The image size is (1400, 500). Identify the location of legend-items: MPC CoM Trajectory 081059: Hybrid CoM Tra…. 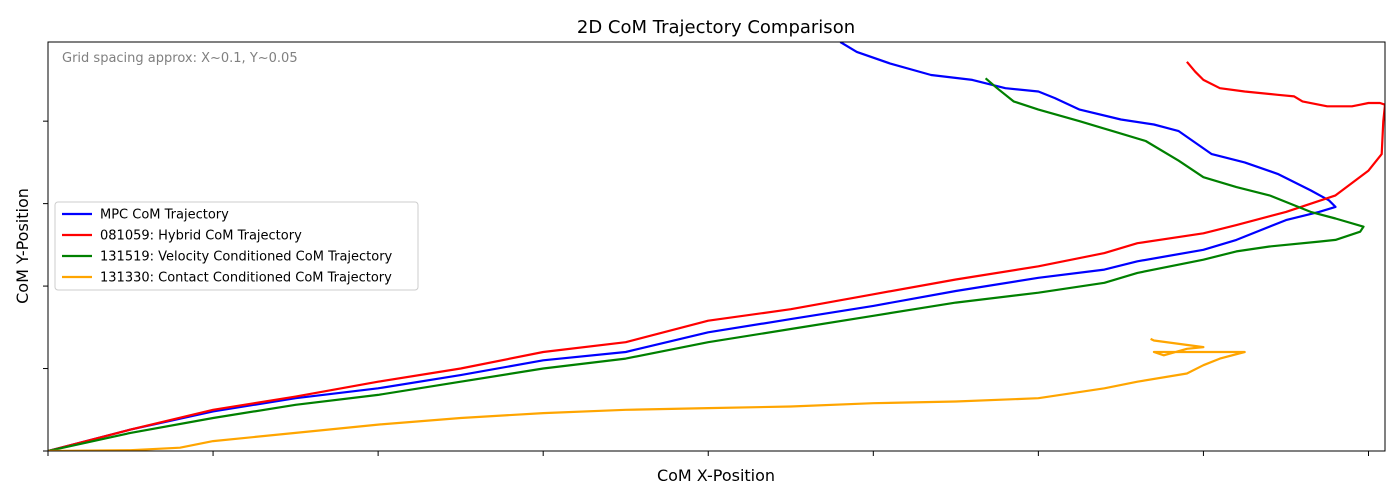
(227, 247).